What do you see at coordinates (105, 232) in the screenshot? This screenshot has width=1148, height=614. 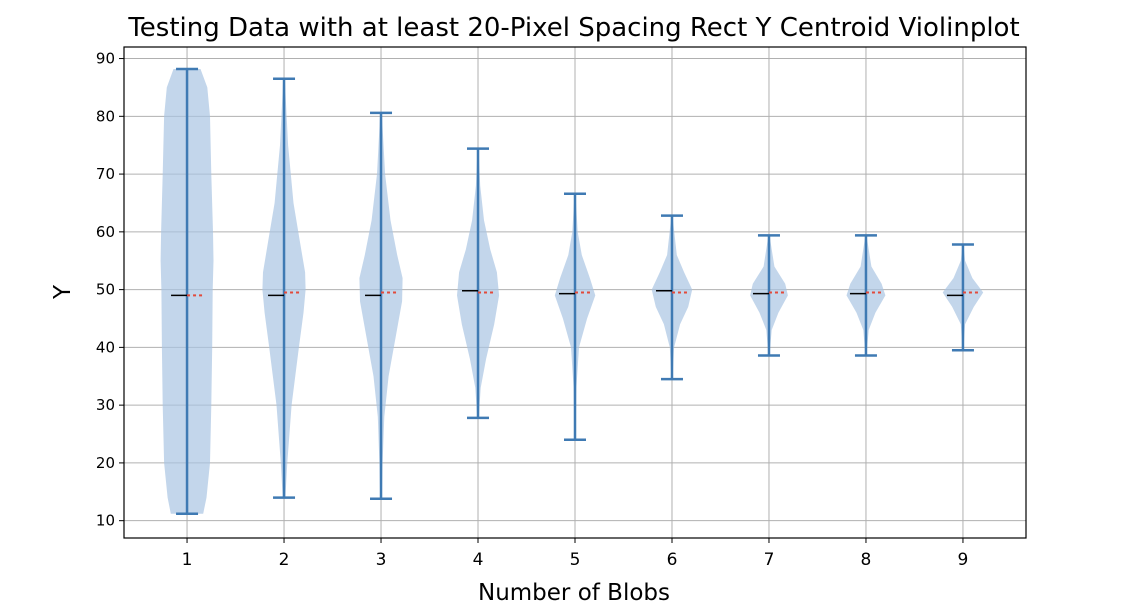 I see `y-tick-label-60: 60` at bounding box center [105, 232].